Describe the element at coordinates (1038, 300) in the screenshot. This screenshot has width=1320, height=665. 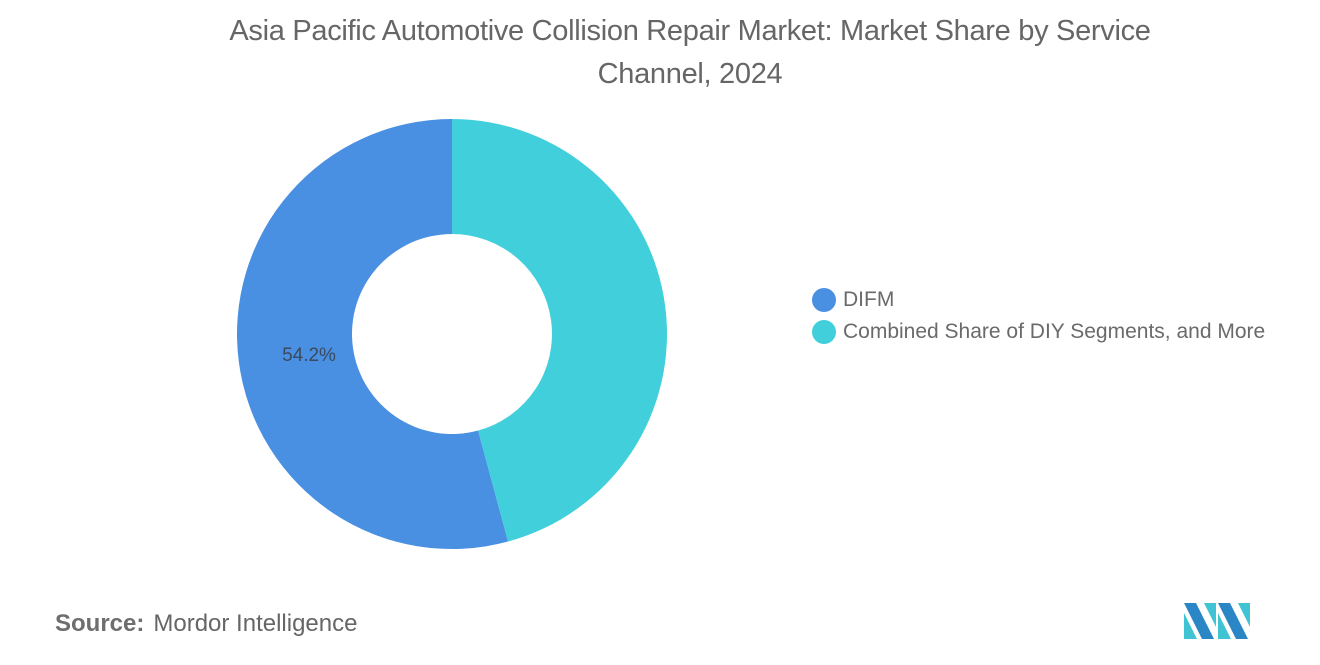
I see `legend-item-difm: DIFM` at that location.